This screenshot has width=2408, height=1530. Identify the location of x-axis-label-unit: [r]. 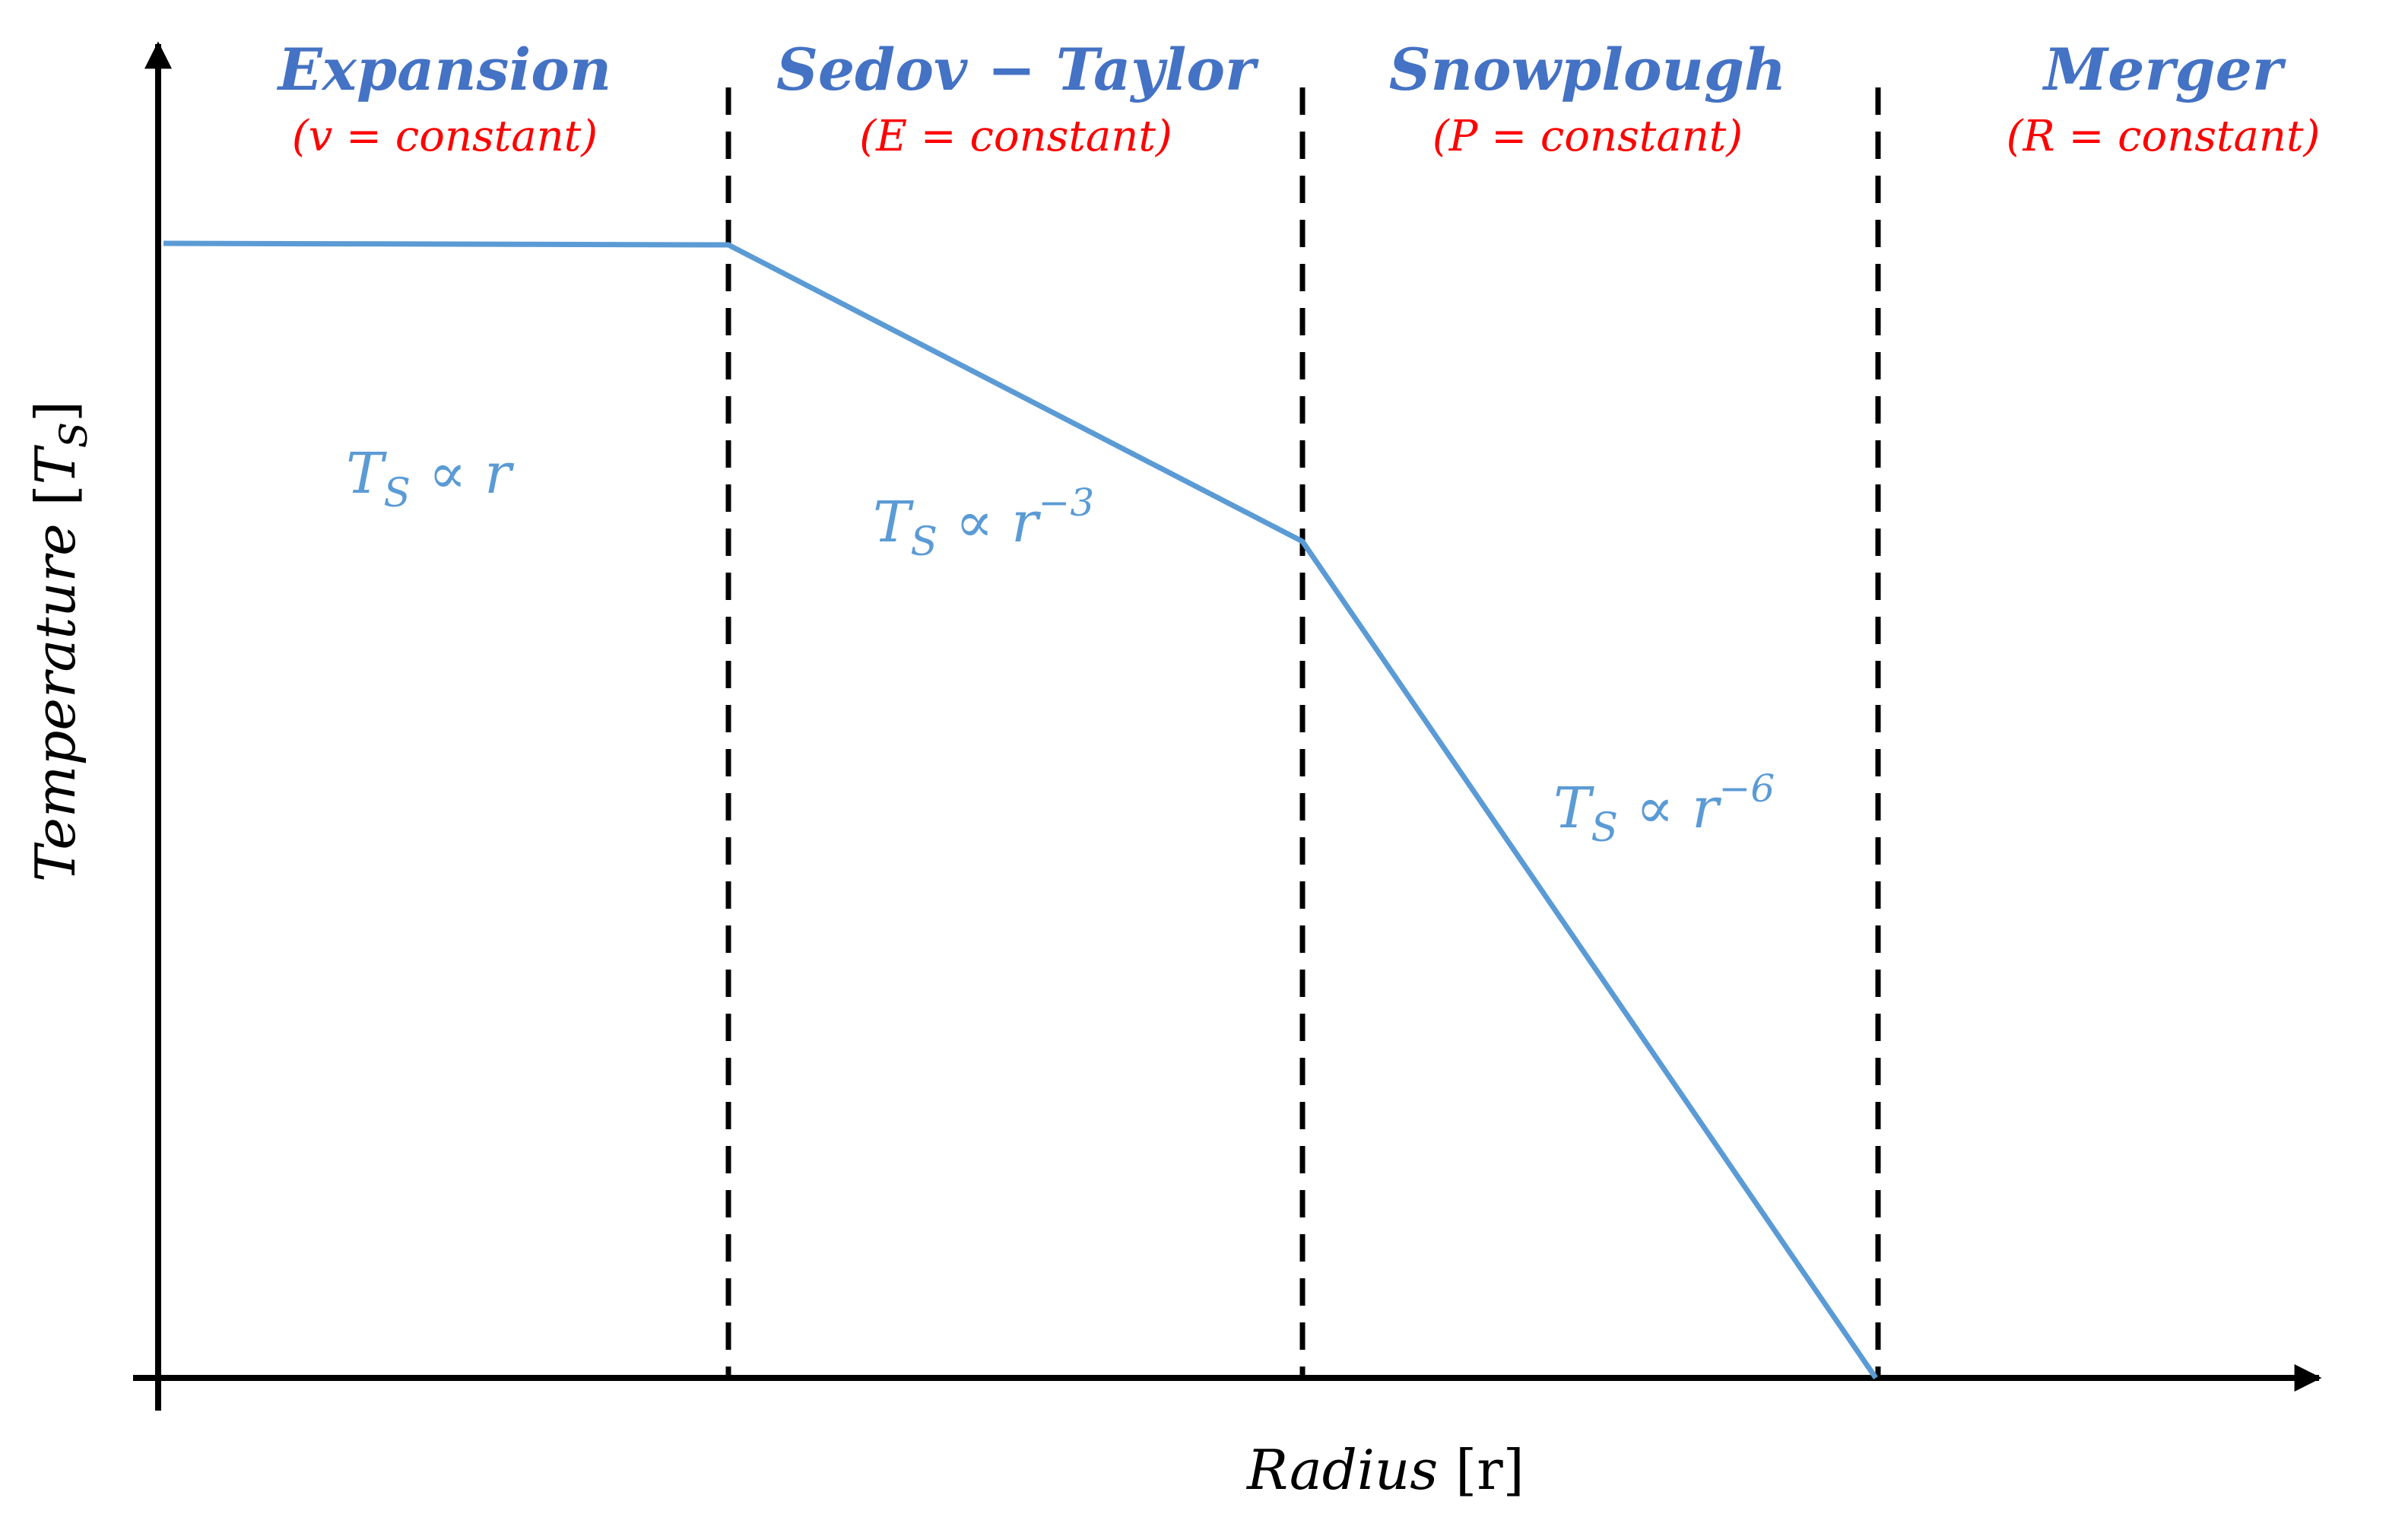
(1489, 1470).